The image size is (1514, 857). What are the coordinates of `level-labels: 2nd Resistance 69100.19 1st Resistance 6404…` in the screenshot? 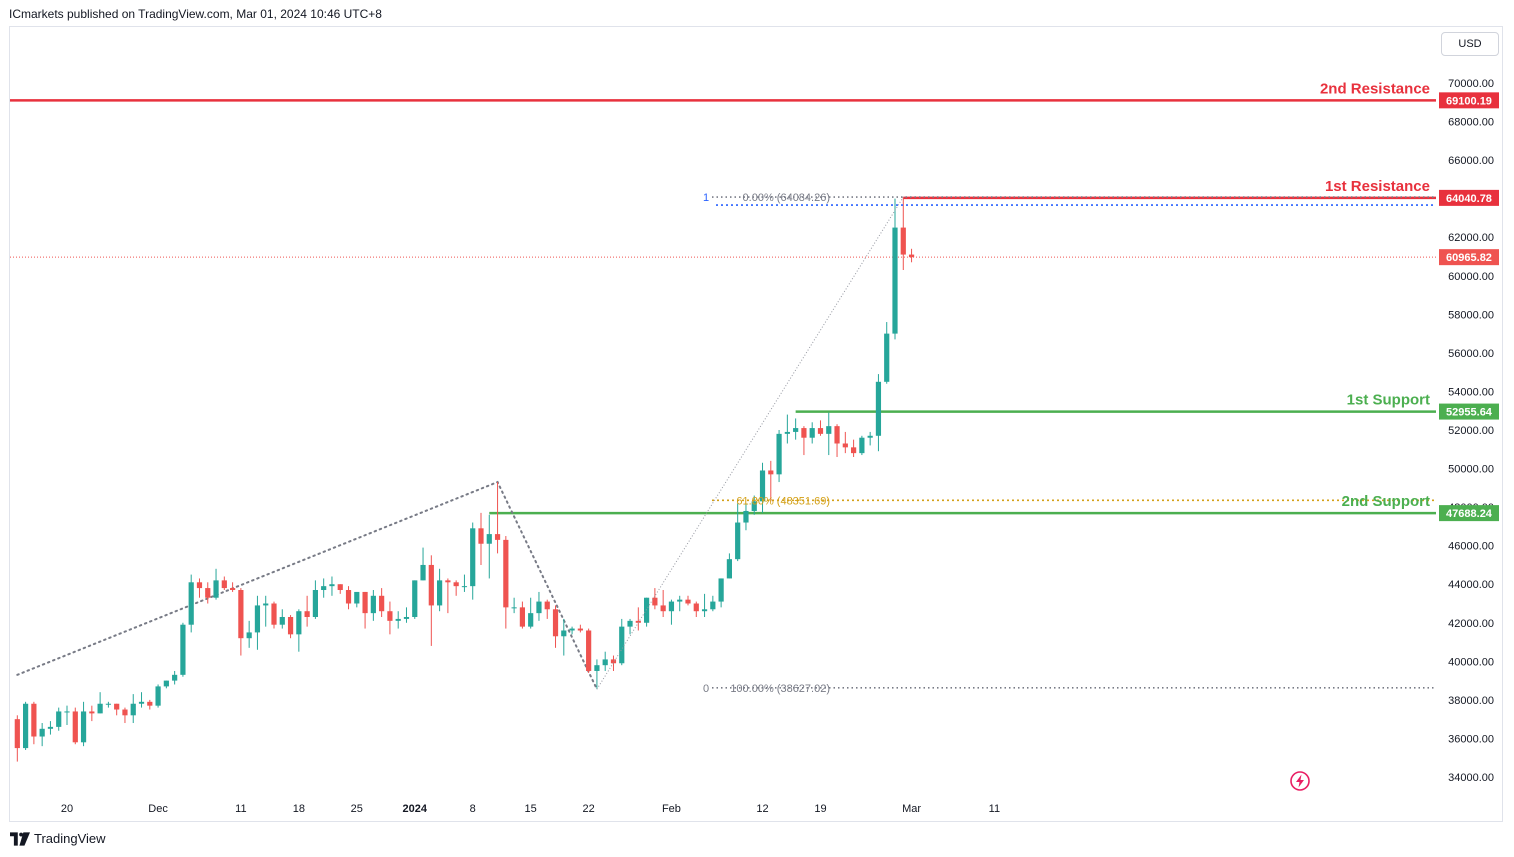 It's located at (1409, 301).